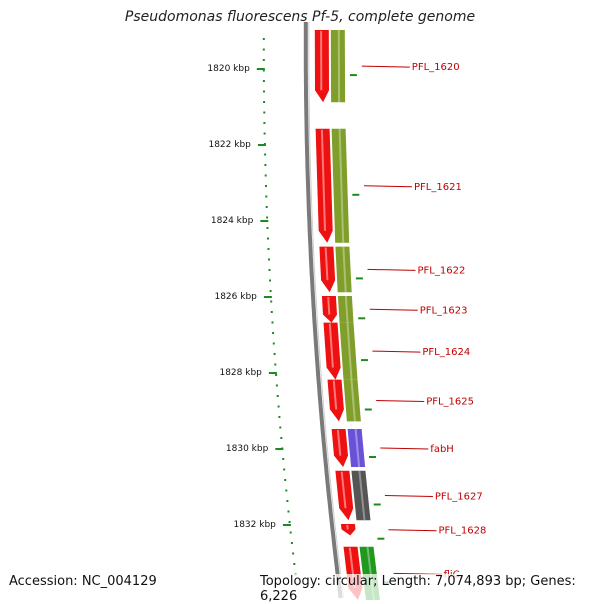 The image size is (600, 604). I want to click on accession-text: Accession: NC_004129, so click(83, 581).